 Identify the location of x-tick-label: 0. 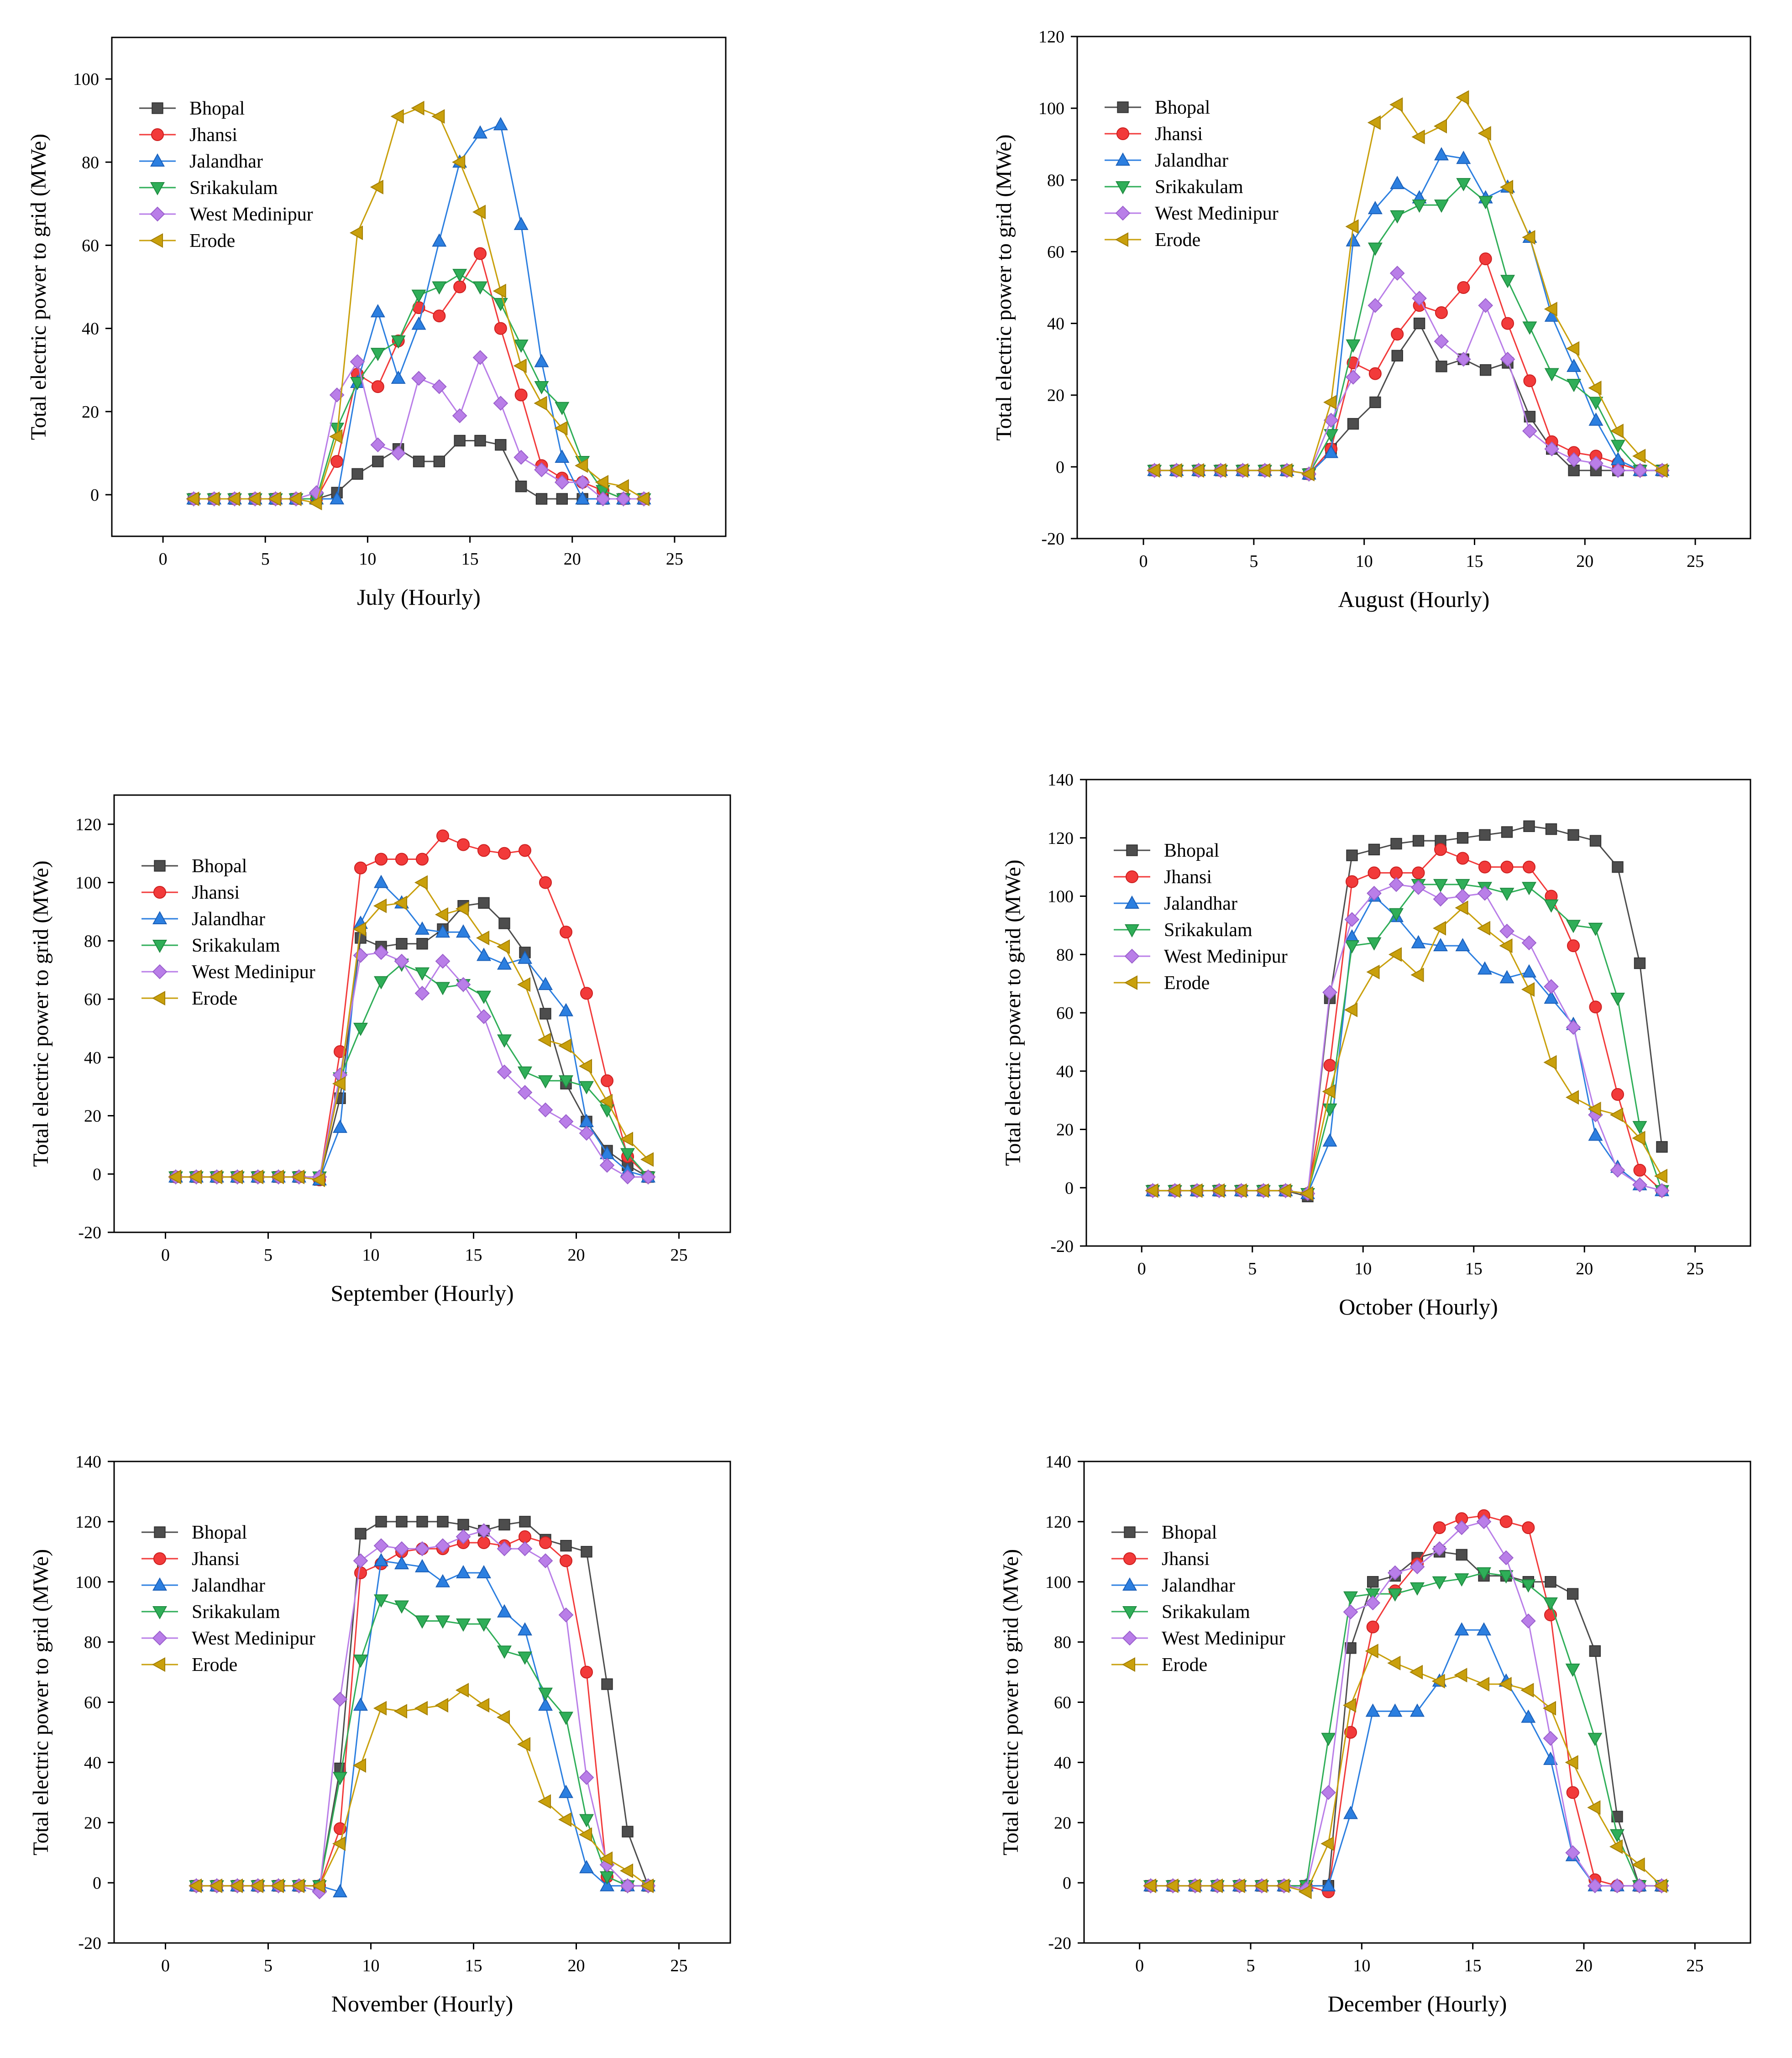
(164, 559).